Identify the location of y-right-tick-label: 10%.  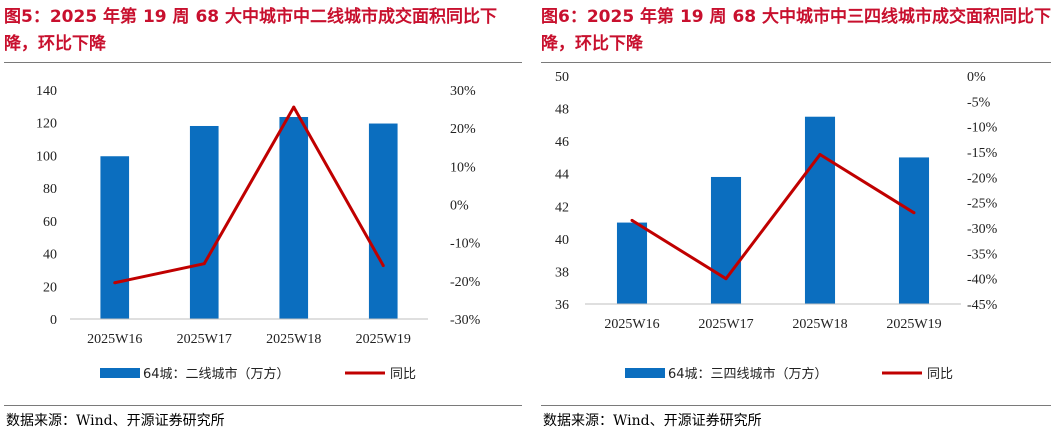
(463, 167).